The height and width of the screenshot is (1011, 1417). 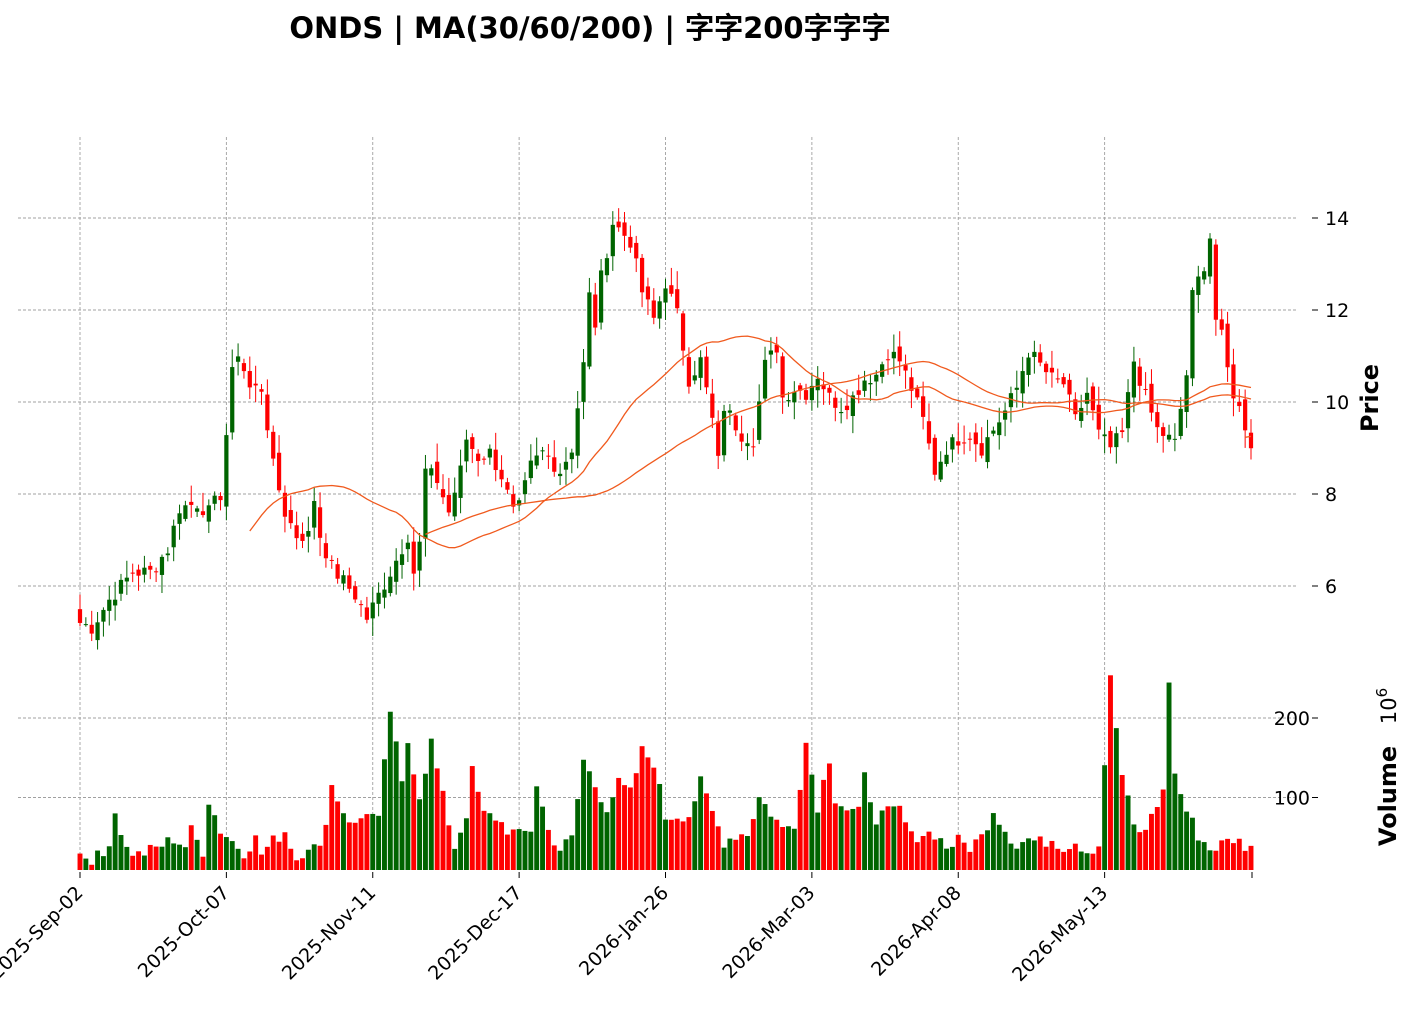 I want to click on volume-axis-label: Volume, so click(x=1388, y=796).